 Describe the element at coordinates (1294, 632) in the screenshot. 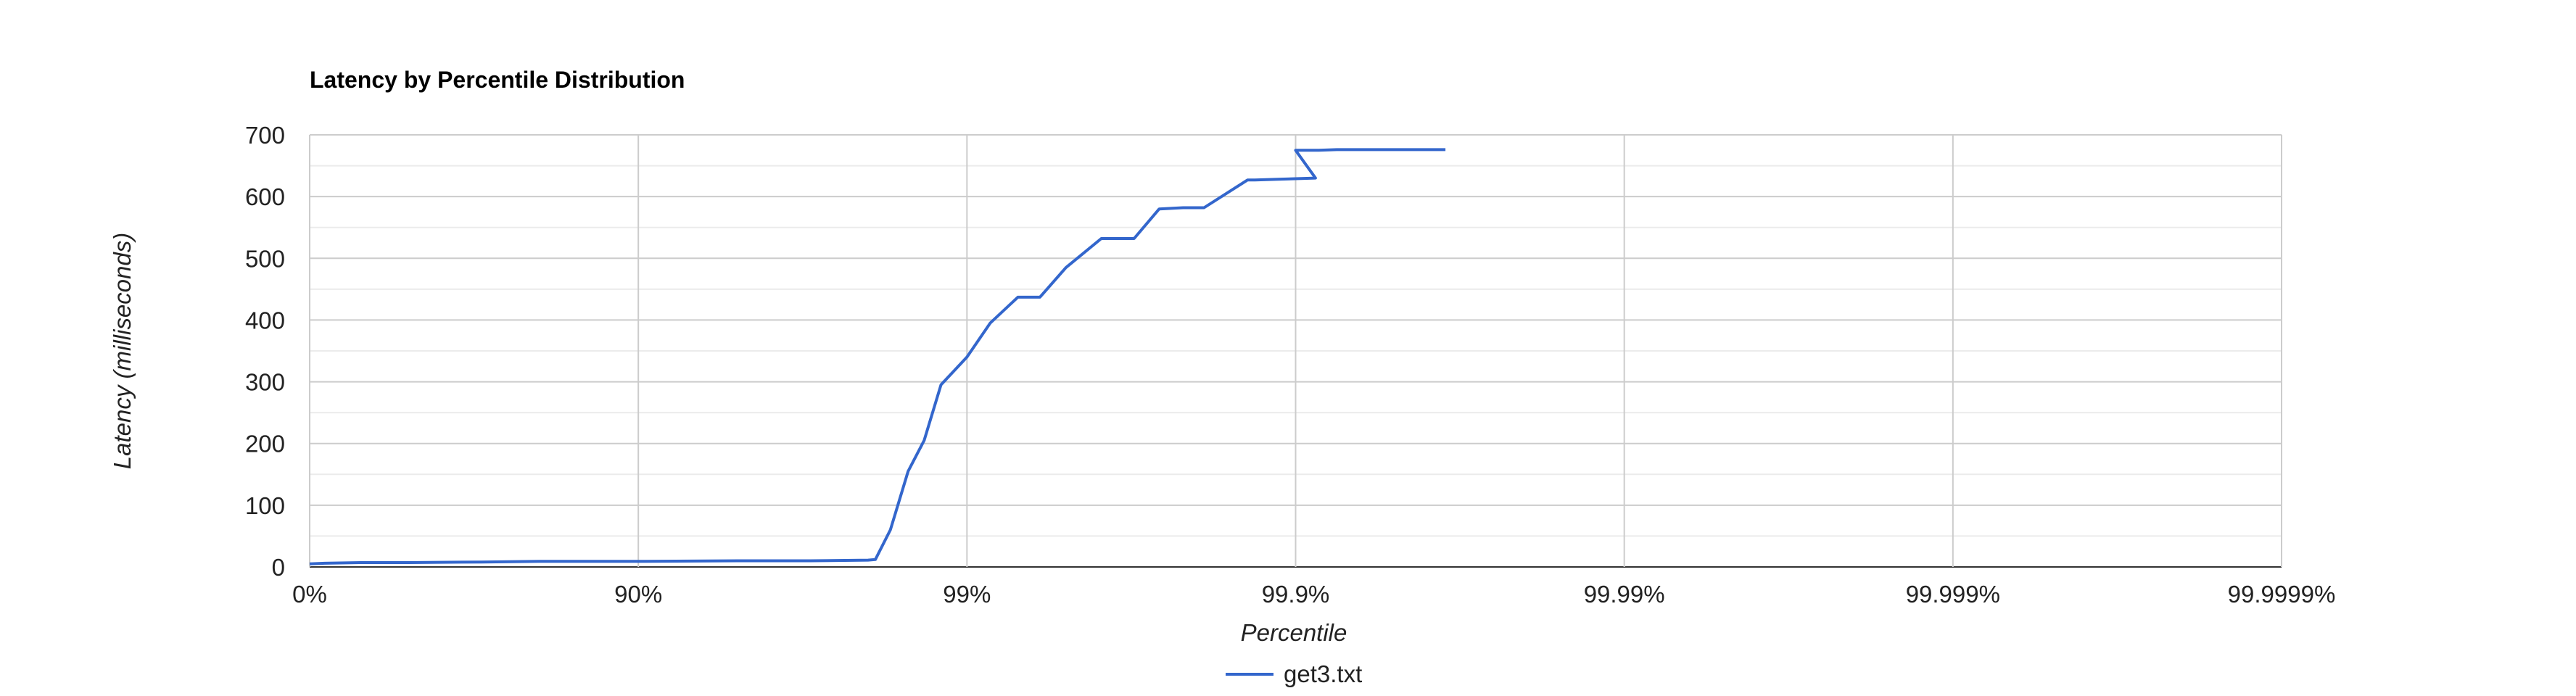

I see `x-axis-title: Percentile` at that location.